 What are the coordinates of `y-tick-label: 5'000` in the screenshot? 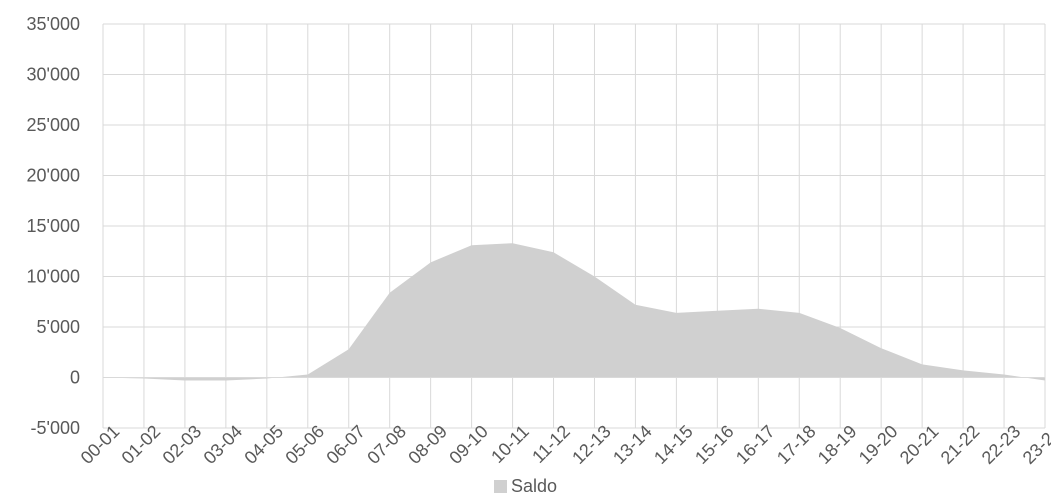 It's located at (58, 327).